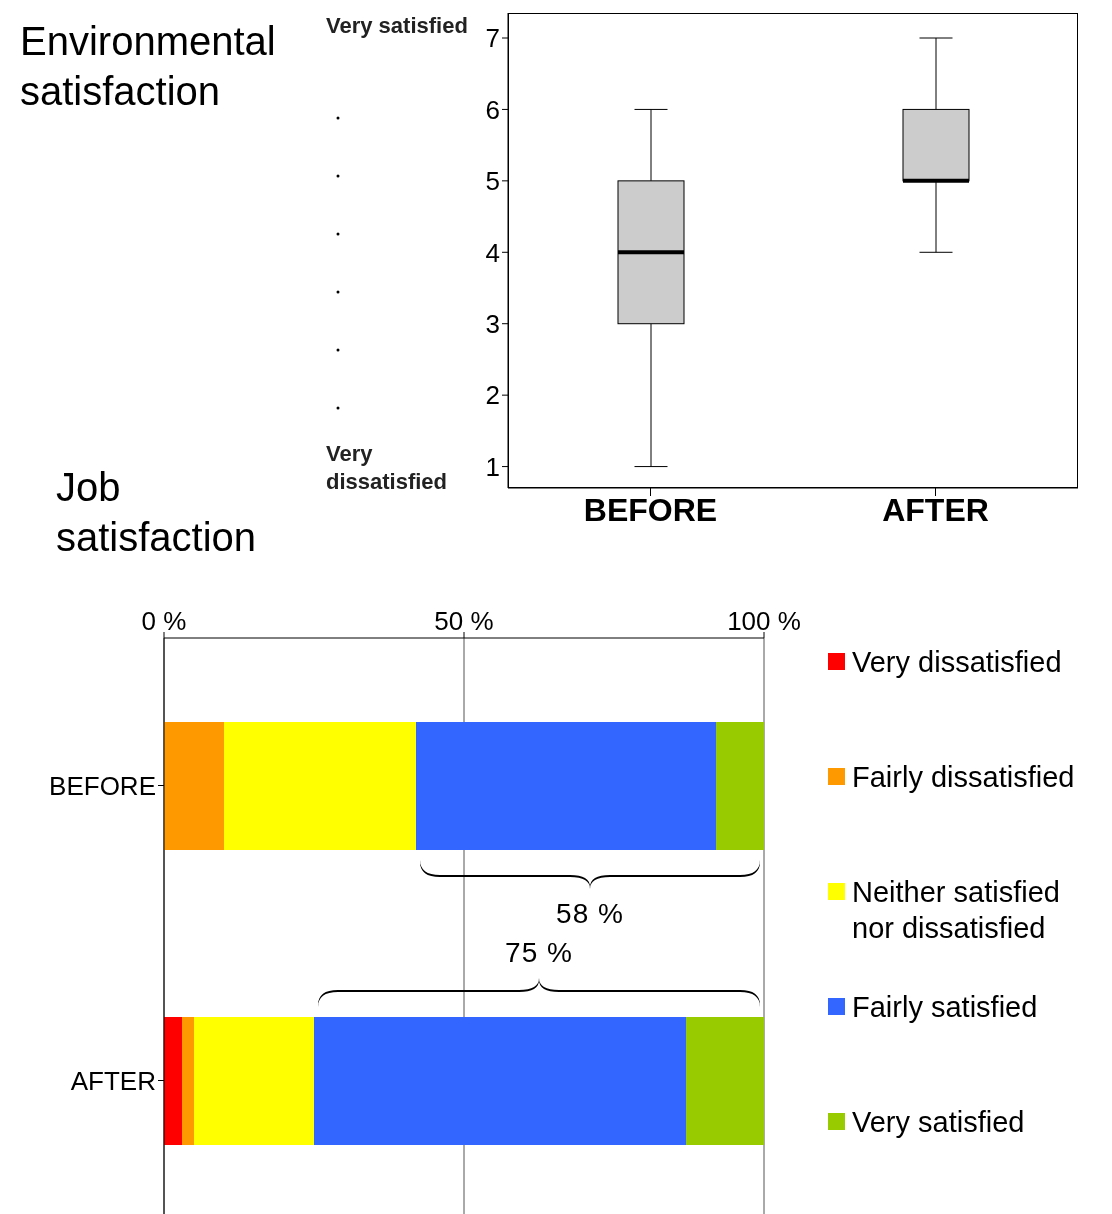 The height and width of the screenshot is (1214, 1112). I want to click on annotation: 58 %, so click(590, 913).